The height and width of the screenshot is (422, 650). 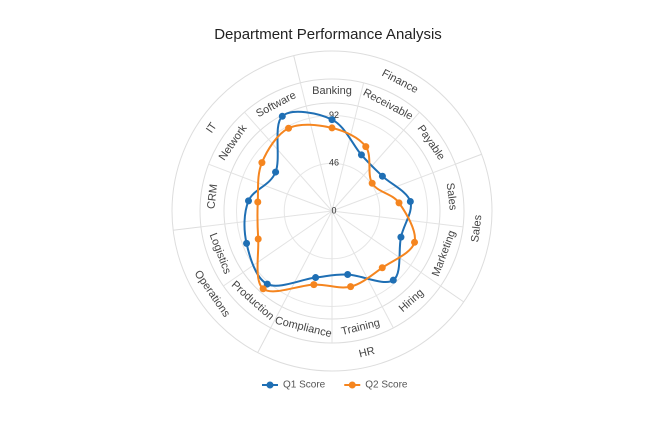 What do you see at coordinates (304, 385) in the screenshot?
I see `legend-label: Q1 Score` at bounding box center [304, 385].